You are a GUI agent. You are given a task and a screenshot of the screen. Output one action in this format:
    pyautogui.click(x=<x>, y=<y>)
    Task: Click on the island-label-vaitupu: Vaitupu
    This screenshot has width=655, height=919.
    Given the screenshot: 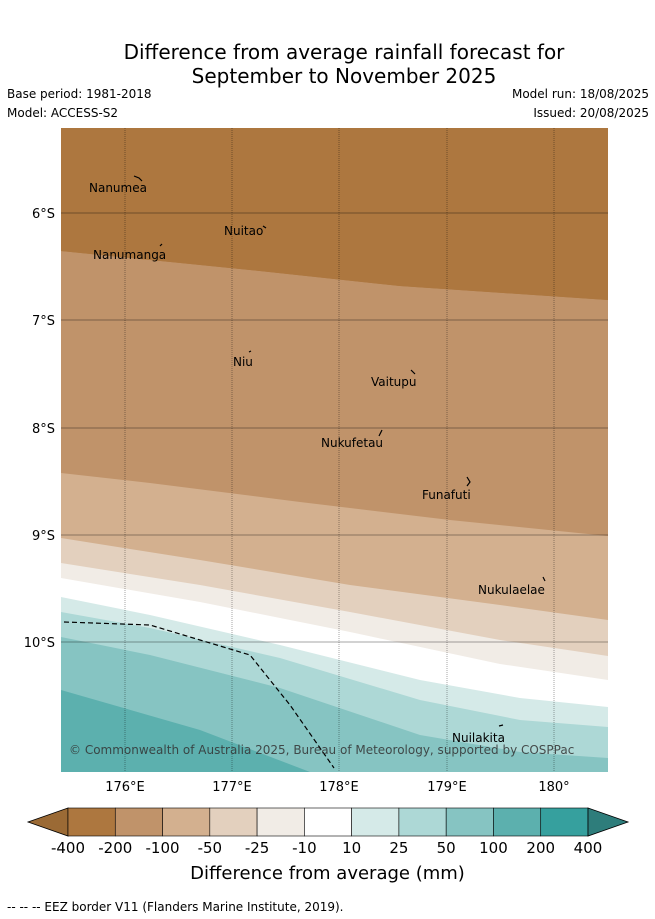 What is the action you would take?
    pyautogui.click(x=394, y=382)
    